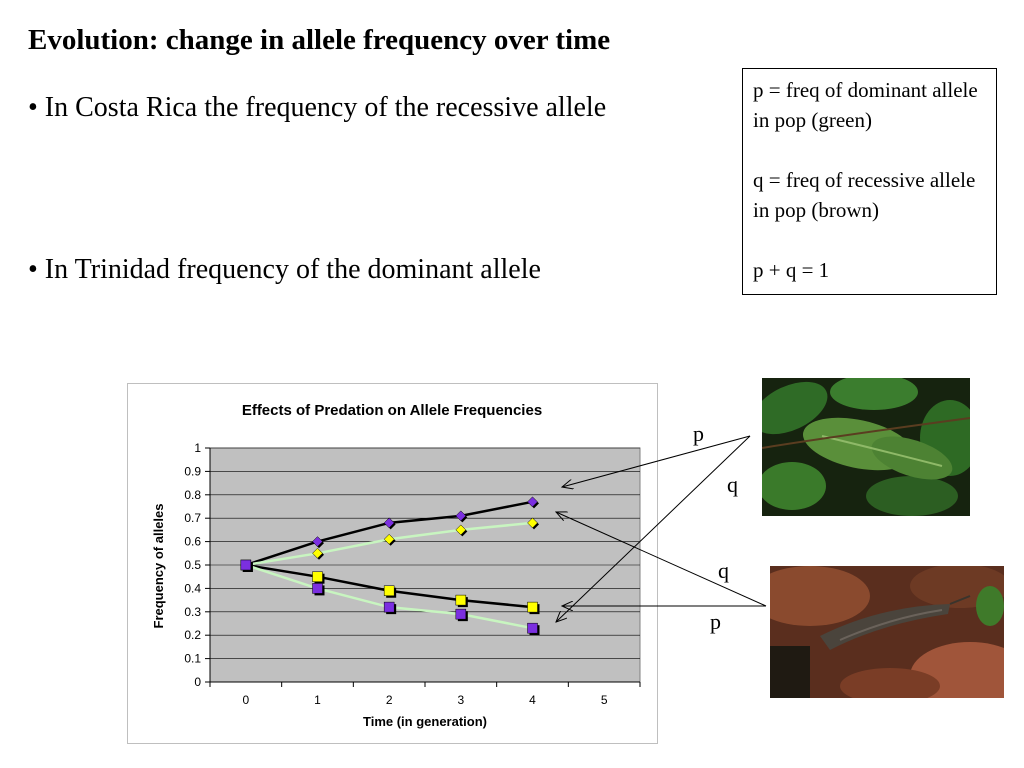 The width and height of the screenshot is (1024, 768). I want to click on y-tick-label: 0.2, so click(192, 635).